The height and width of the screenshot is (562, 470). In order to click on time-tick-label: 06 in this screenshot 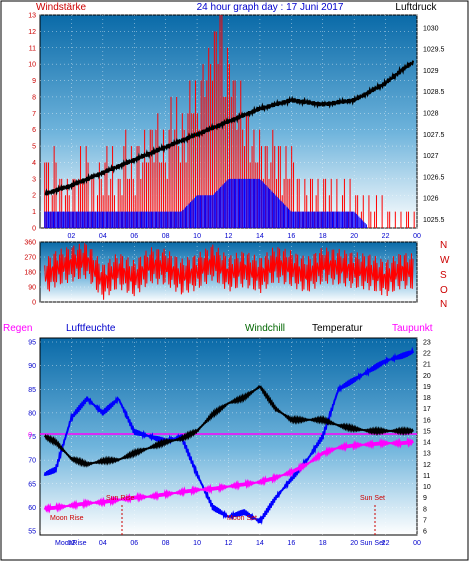, I will do `click(134, 236)`.